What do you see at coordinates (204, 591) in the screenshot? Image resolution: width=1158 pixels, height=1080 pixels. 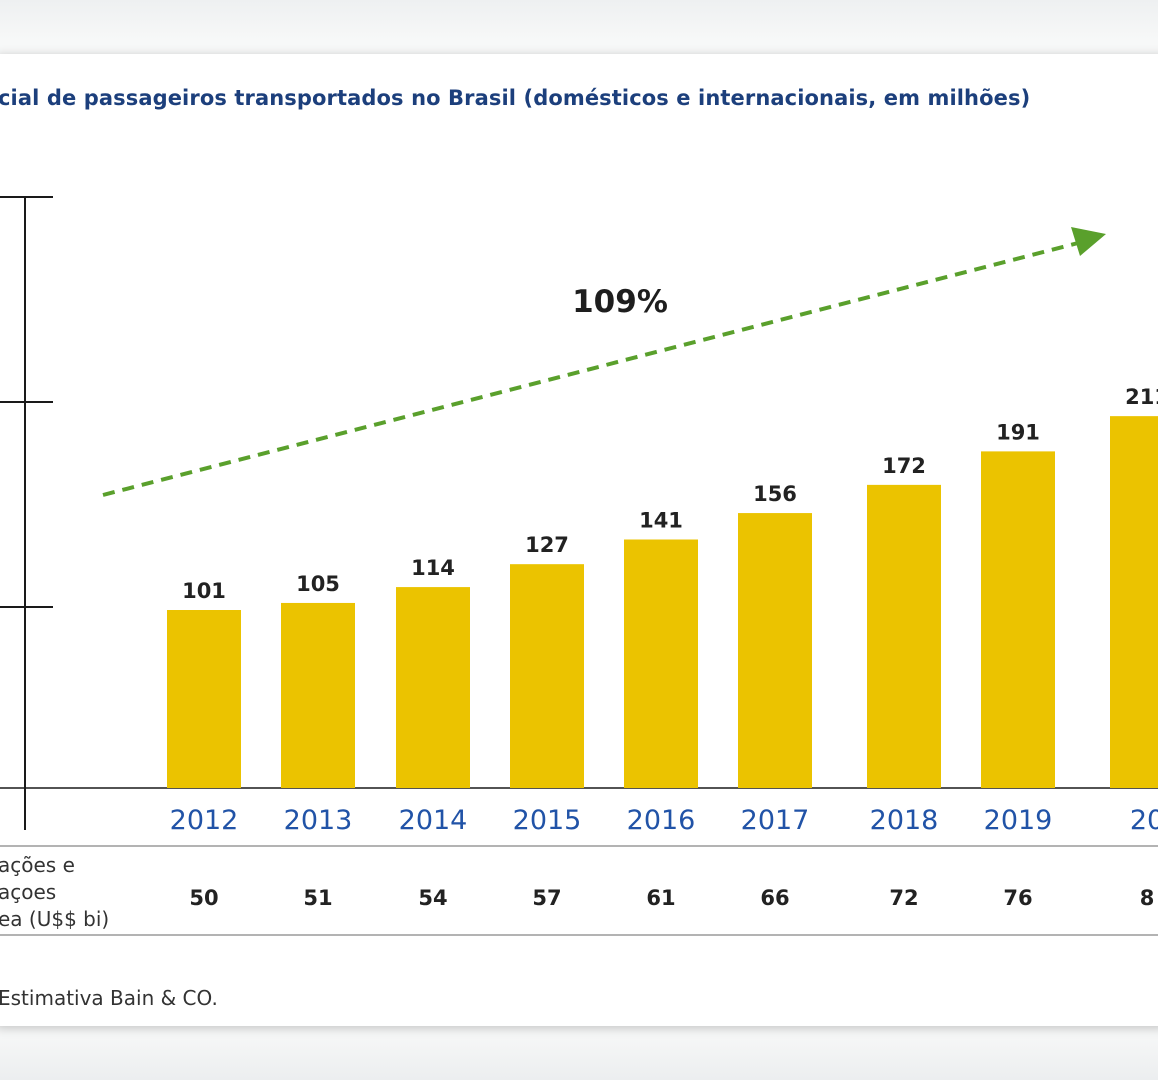 I see `data-label-2012: 101` at bounding box center [204, 591].